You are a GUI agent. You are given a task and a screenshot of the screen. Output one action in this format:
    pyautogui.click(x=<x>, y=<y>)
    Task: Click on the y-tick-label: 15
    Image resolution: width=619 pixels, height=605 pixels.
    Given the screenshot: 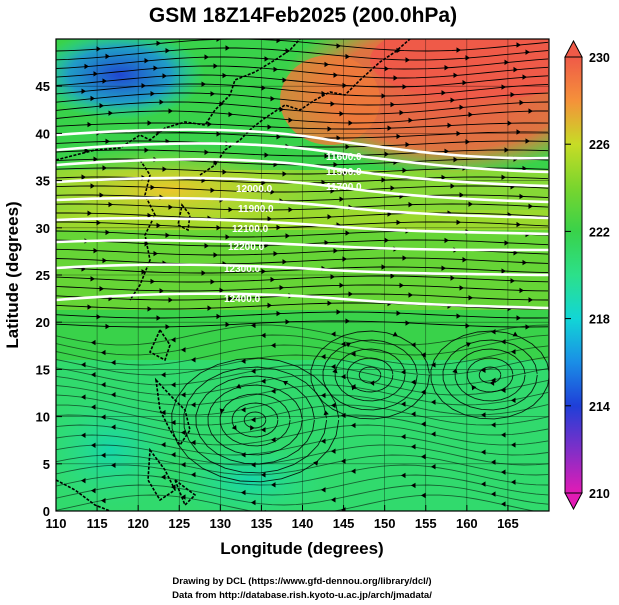 What is the action you would take?
    pyautogui.click(x=43, y=369)
    